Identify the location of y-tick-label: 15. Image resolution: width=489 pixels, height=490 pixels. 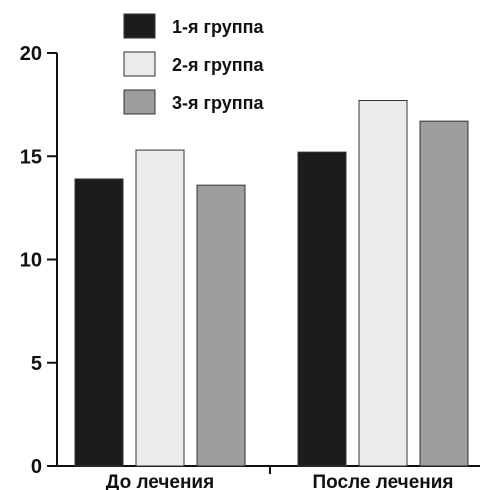
(31, 157).